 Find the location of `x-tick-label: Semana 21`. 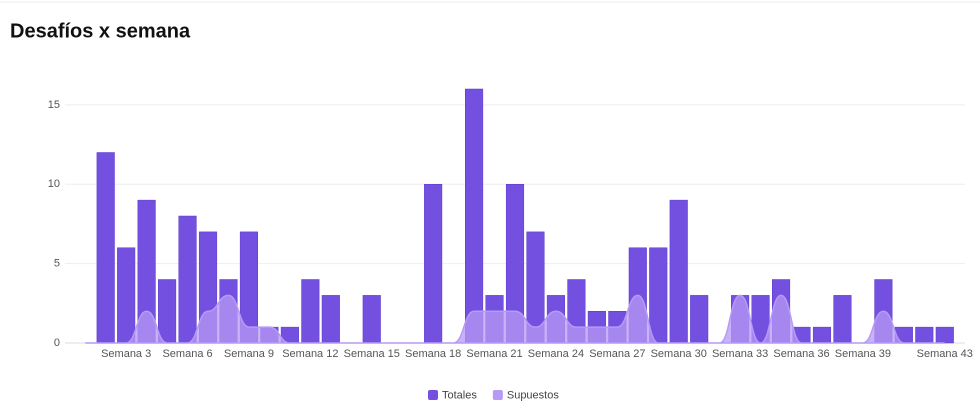

x-tick-label: Semana 21 is located at coordinates (494, 354).